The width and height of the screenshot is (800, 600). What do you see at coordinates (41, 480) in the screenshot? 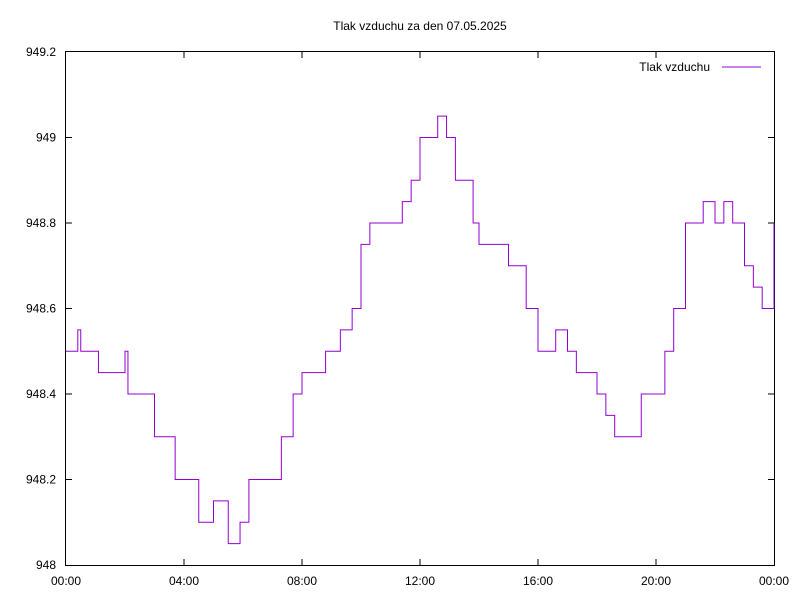
I see `y-tick-label: 948.2` at bounding box center [41, 480].